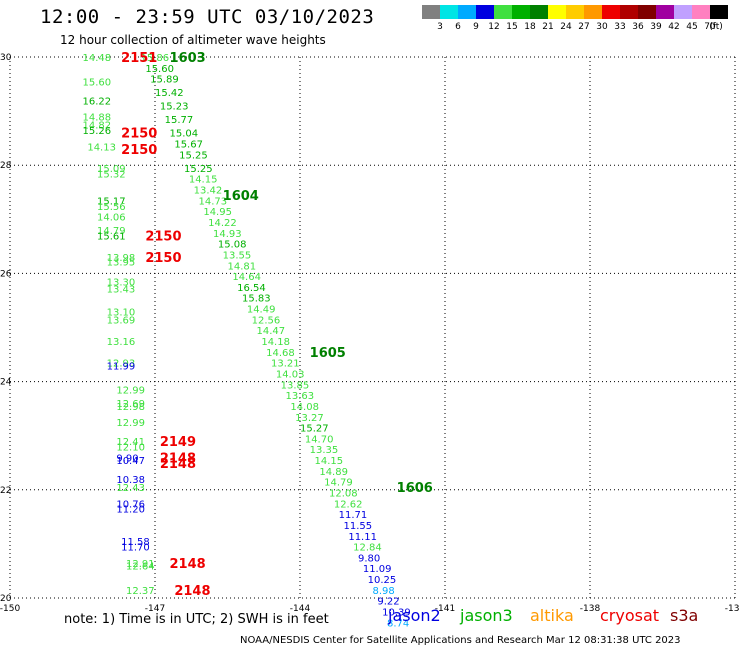 The image size is (740, 650). I want to click on y-tick-label: 30, so click(6, 58).